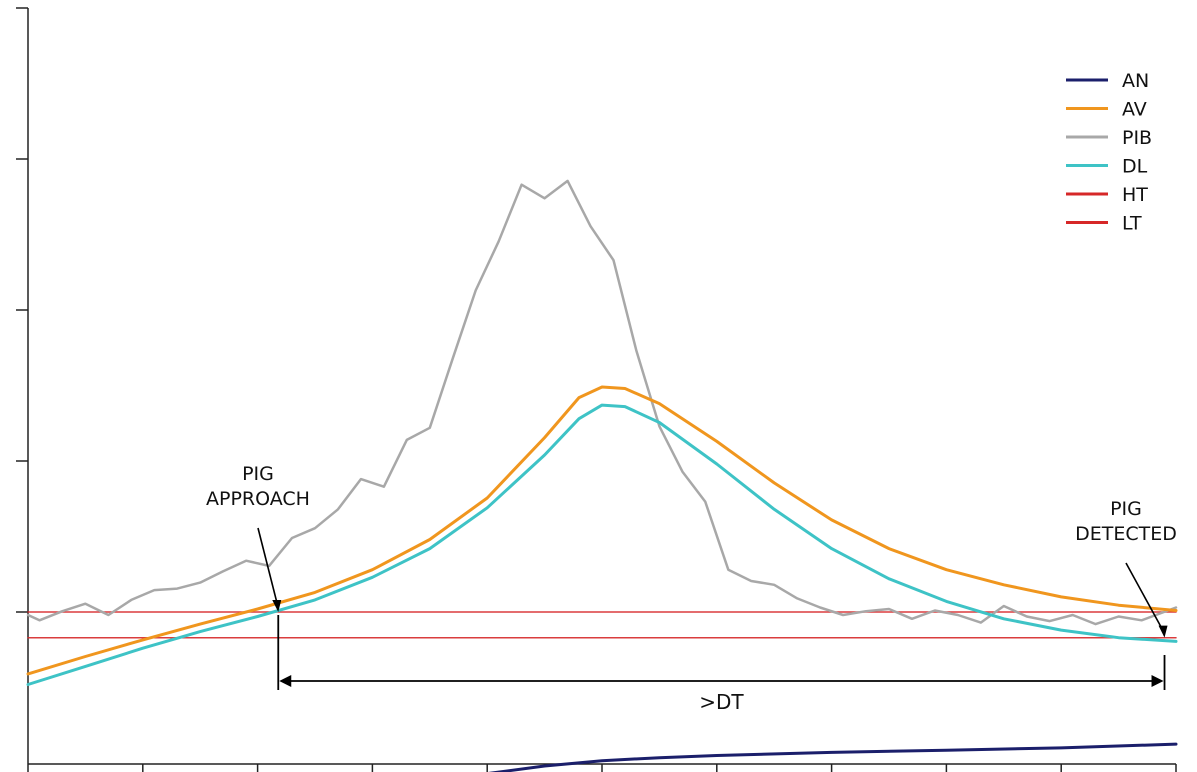 The height and width of the screenshot is (772, 1197). Describe the element at coordinates (258, 474) in the screenshot. I see `annotation-pig-approach-line-0: PIG` at that location.